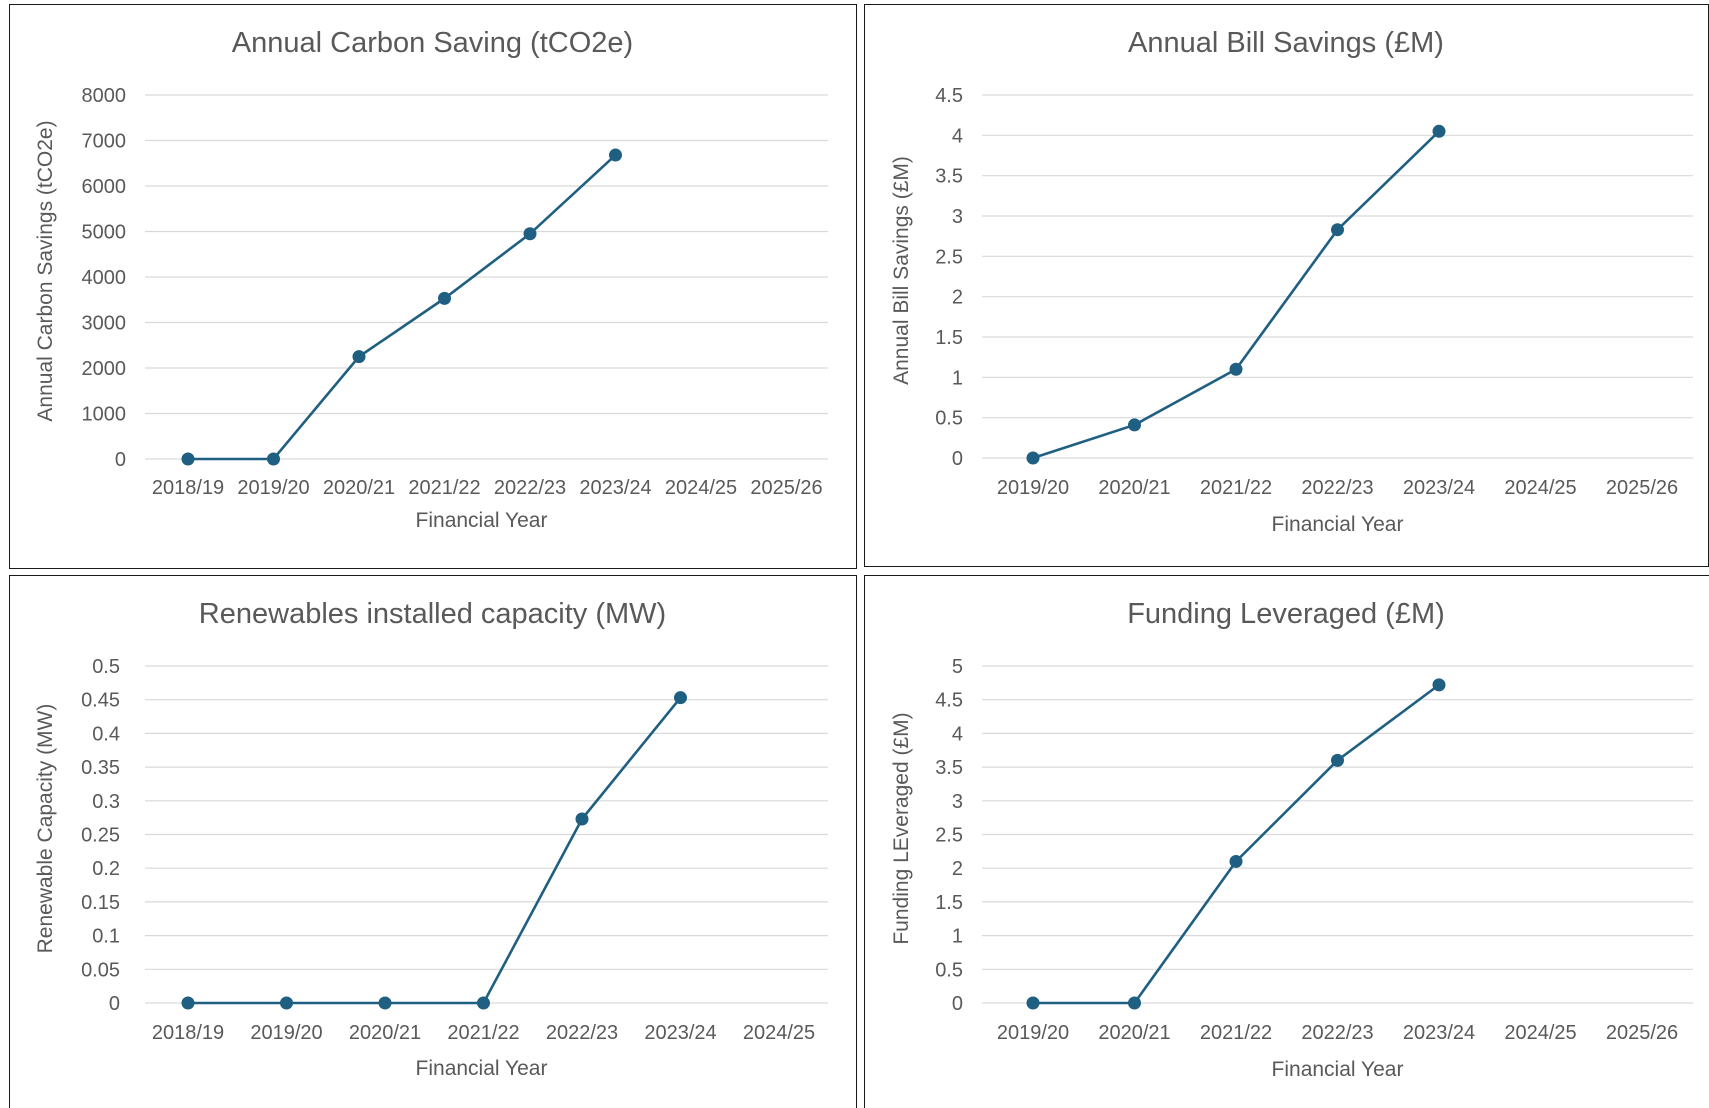 This screenshot has height=1108, width=1709. Describe the element at coordinates (100, 970) in the screenshot. I see `y-tick-label: 0.05` at that location.